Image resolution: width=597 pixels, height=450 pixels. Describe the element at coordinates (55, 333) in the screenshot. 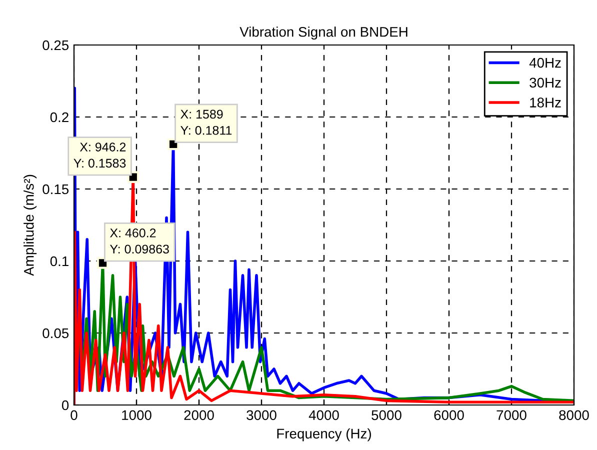

I see `y-tick-label: 0.05` at that location.